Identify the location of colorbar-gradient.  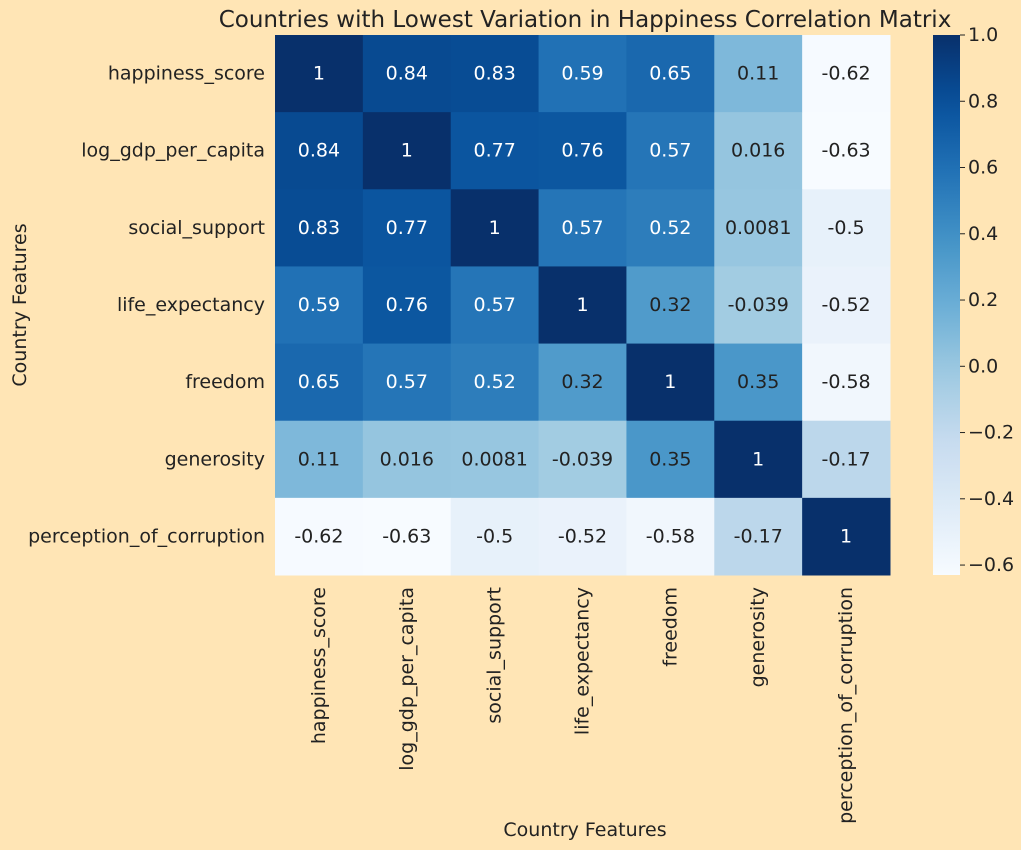
(946, 305).